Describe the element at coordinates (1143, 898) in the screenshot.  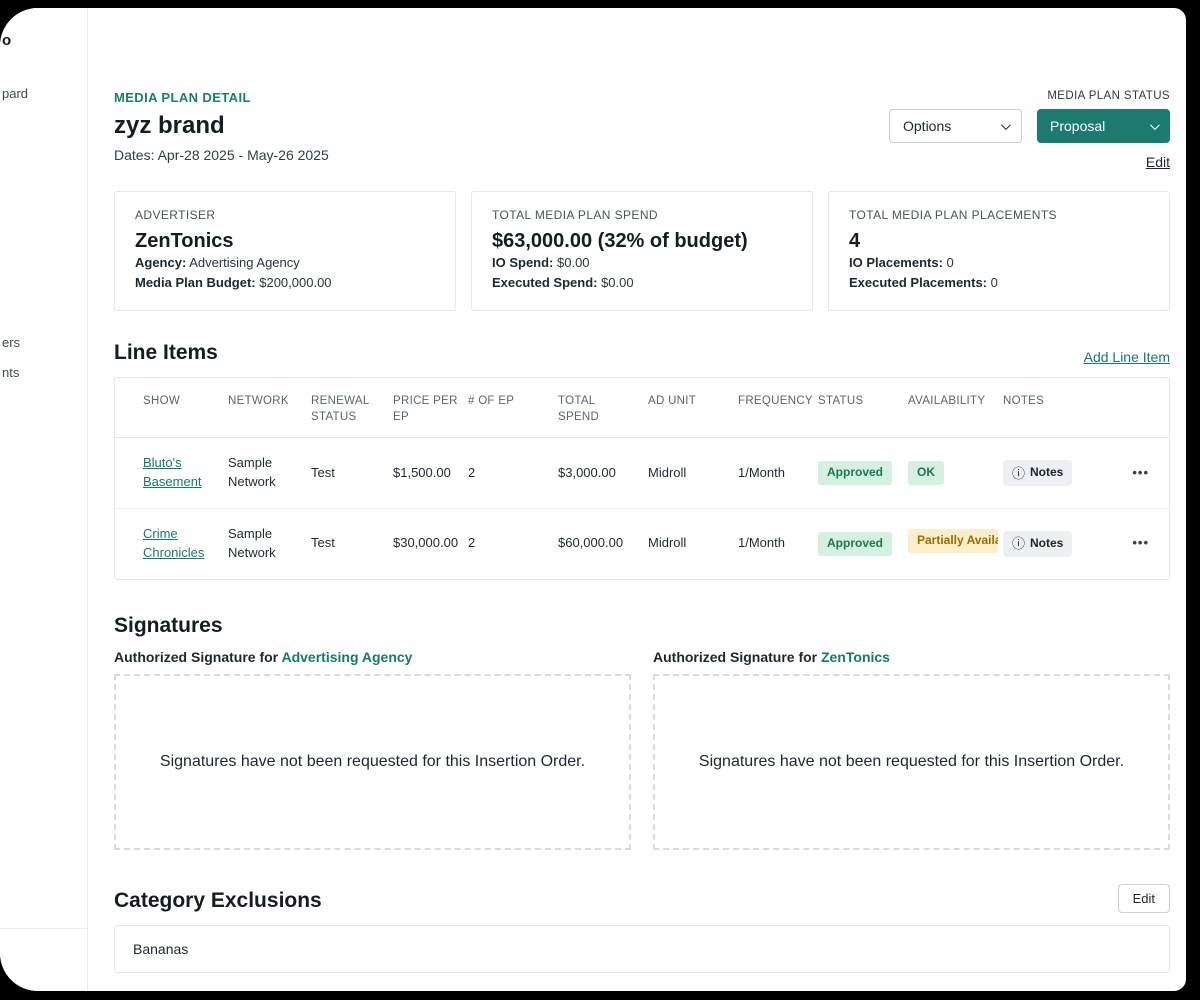
I see `edit-exclusions-button: Edit` at that location.